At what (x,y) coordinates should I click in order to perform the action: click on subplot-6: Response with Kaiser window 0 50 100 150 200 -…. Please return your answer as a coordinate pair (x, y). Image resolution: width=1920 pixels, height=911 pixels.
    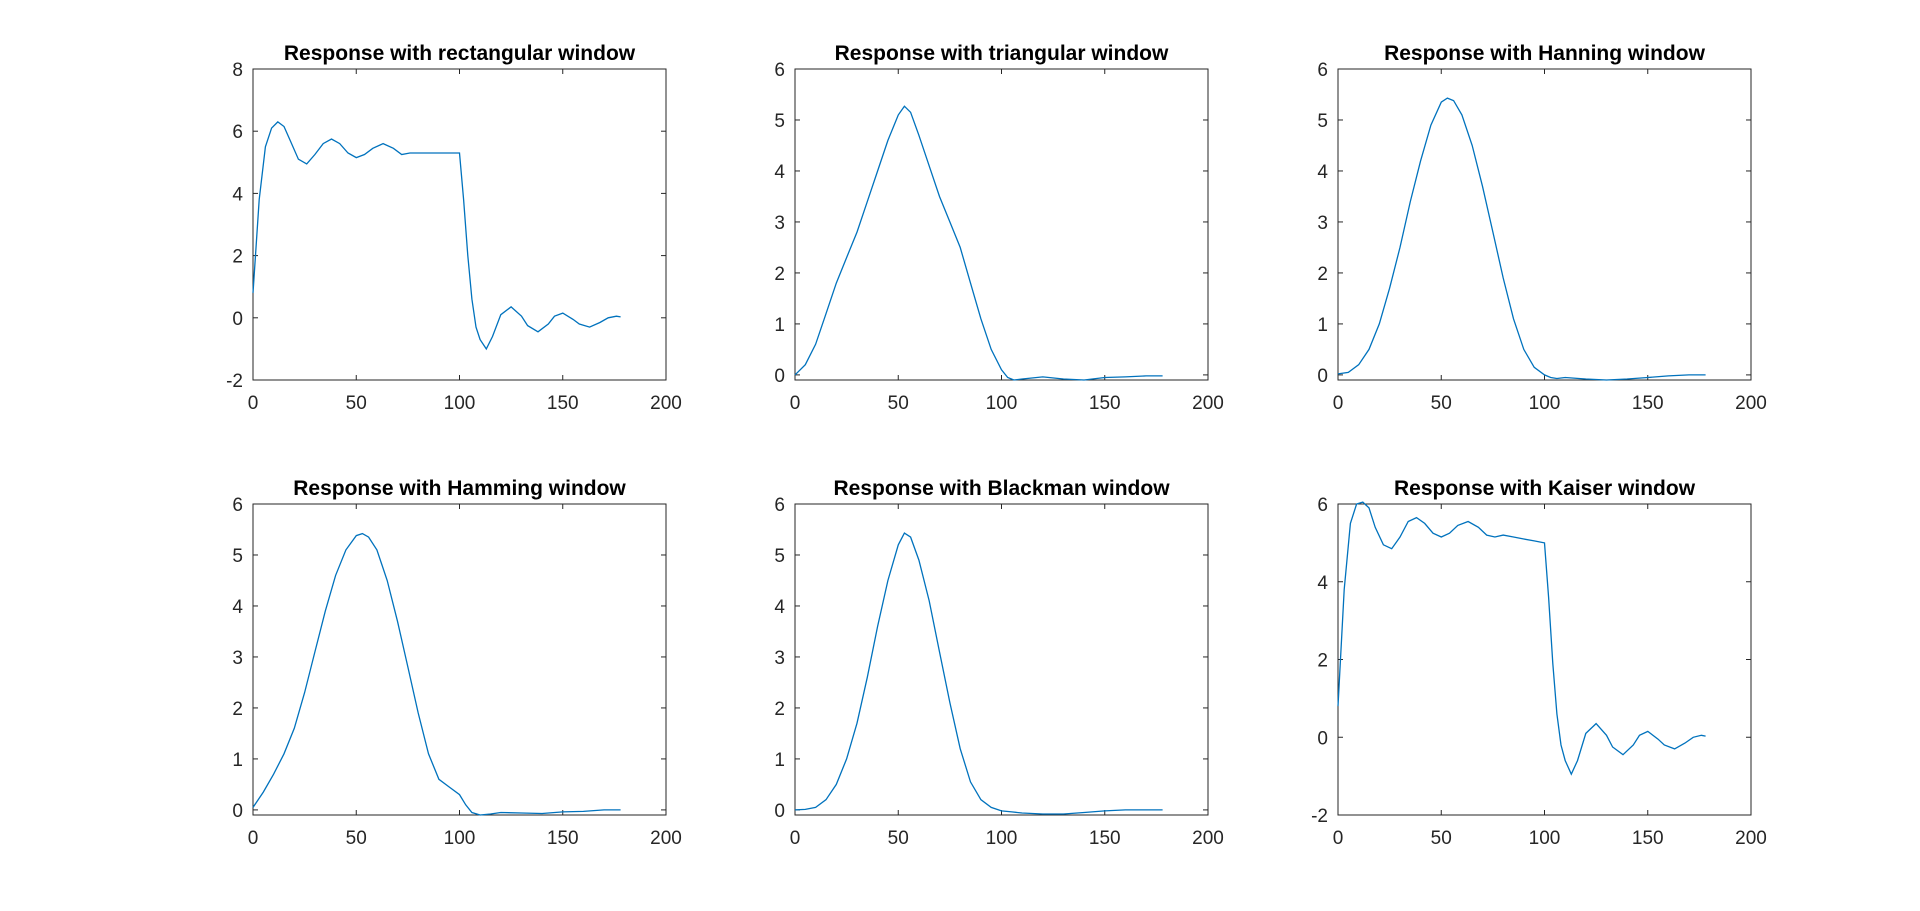
    Looking at the image, I should click on (1539, 663).